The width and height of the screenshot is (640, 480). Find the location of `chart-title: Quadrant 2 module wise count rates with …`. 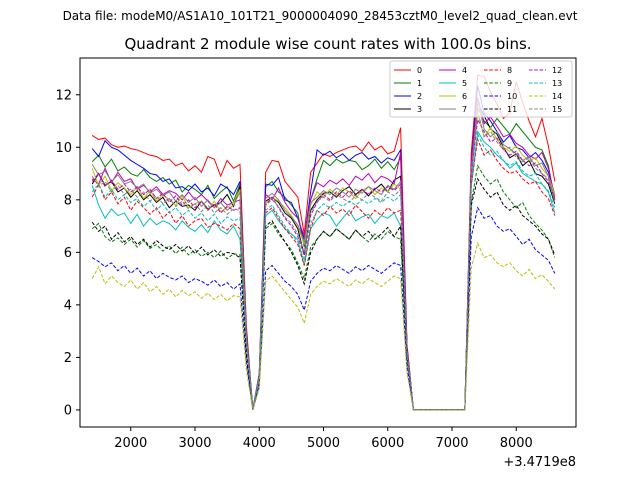

chart-title: Quadrant 2 module wise count rates with … is located at coordinates (327, 44).